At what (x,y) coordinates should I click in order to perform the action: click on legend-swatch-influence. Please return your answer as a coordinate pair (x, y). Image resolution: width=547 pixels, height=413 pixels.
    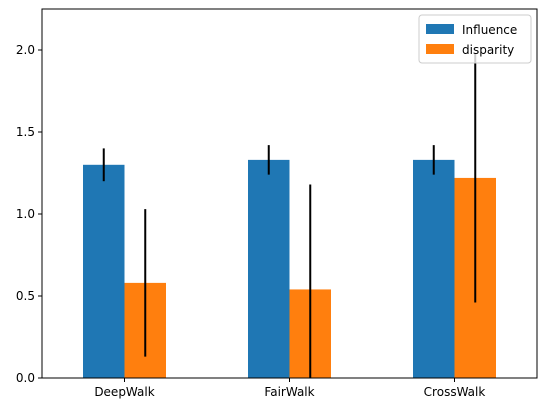
    Looking at the image, I should click on (440, 29).